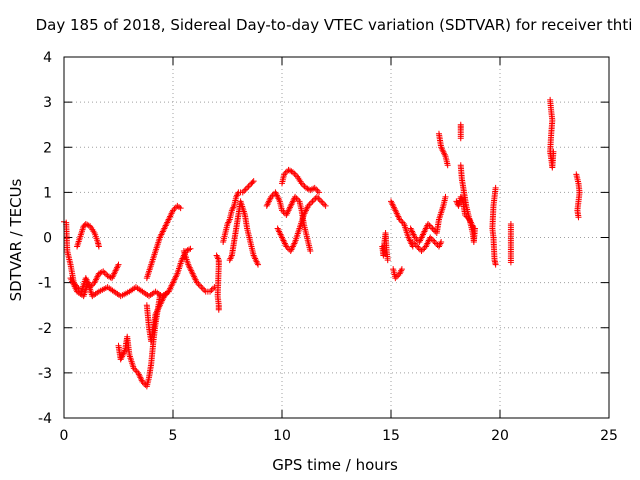 The image size is (640, 480). What do you see at coordinates (335, 465) in the screenshot?
I see `x-axis-title: GPS time / hours` at bounding box center [335, 465].